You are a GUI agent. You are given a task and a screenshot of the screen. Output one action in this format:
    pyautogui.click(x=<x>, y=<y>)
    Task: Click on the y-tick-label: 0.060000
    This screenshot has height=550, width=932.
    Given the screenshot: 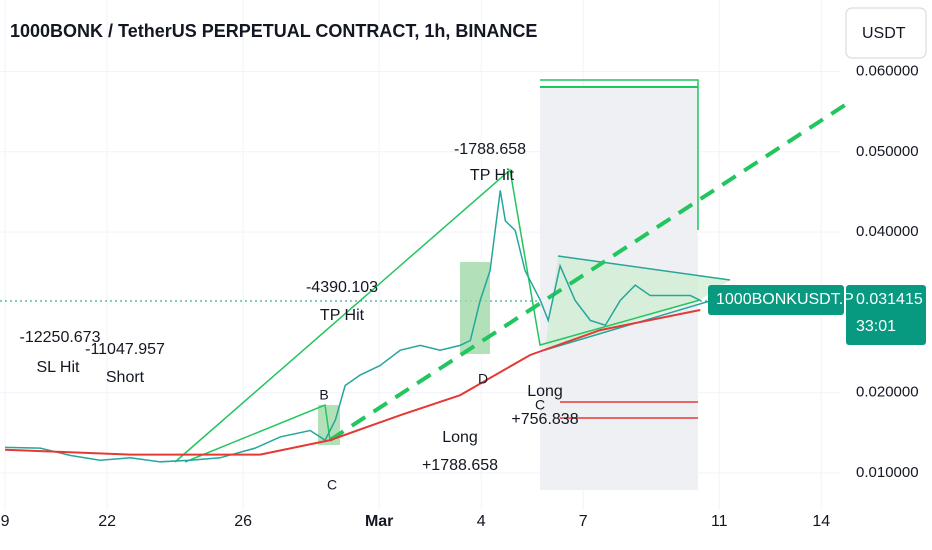 What is the action you would take?
    pyautogui.click(x=887, y=70)
    